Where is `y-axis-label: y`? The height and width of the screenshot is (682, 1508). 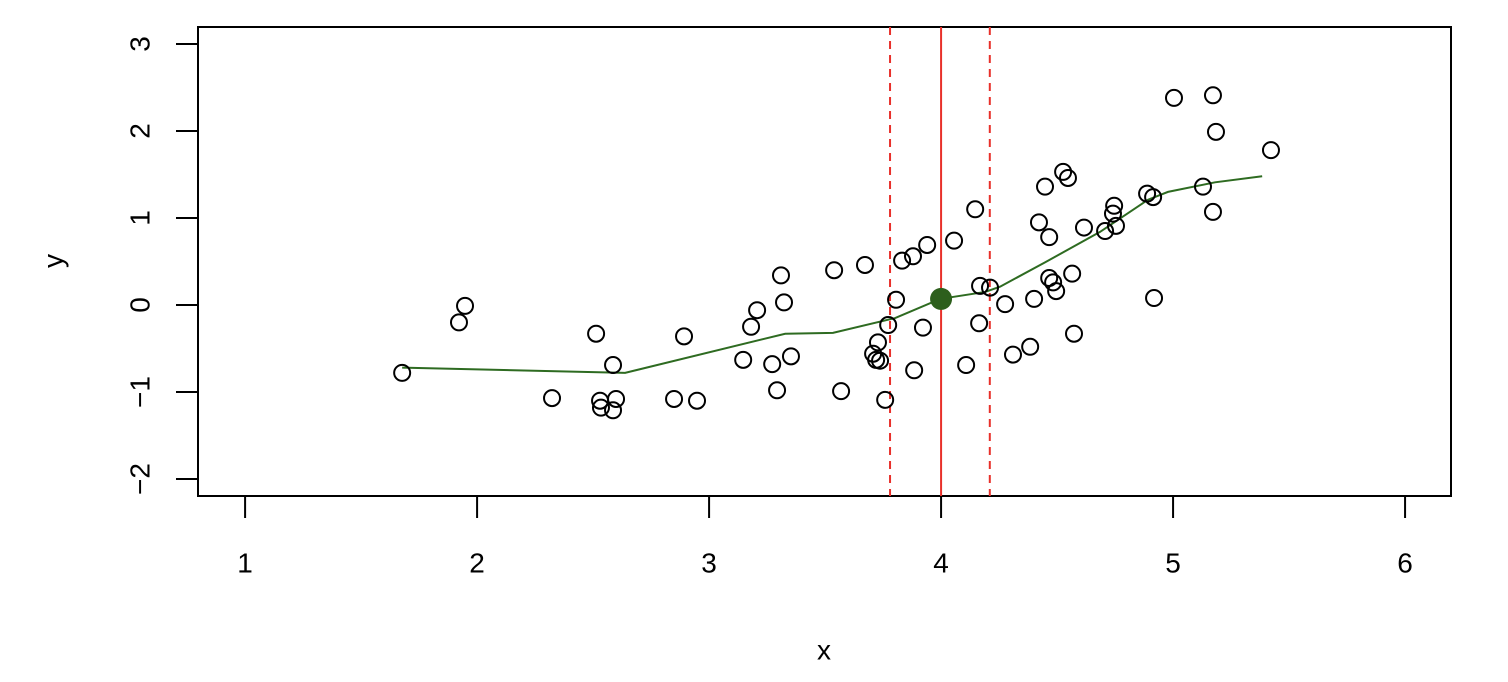
y-axis-label: y is located at coordinates (52, 261).